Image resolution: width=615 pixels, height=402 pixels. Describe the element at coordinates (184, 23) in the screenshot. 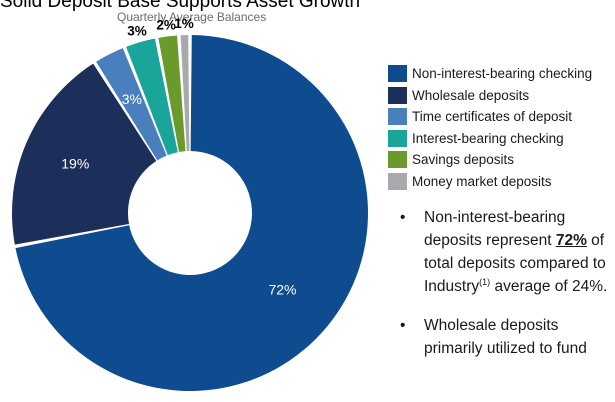

I see `data-label-money-market-deposits: 1%` at that location.